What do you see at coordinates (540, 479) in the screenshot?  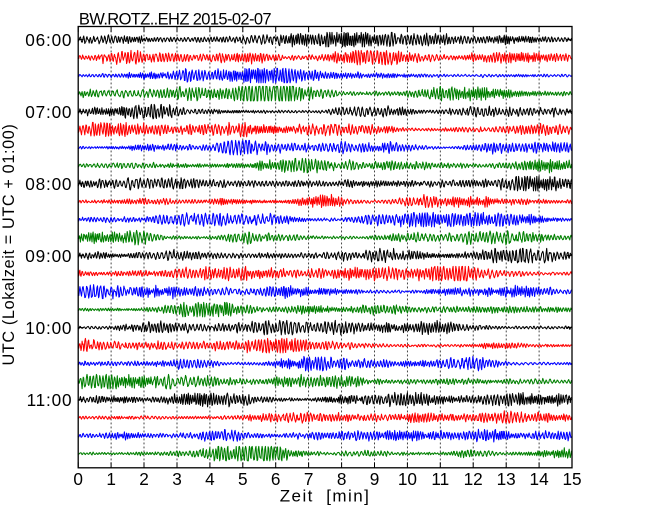 I see `svg-text: 14` at bounding box center [540, 479].